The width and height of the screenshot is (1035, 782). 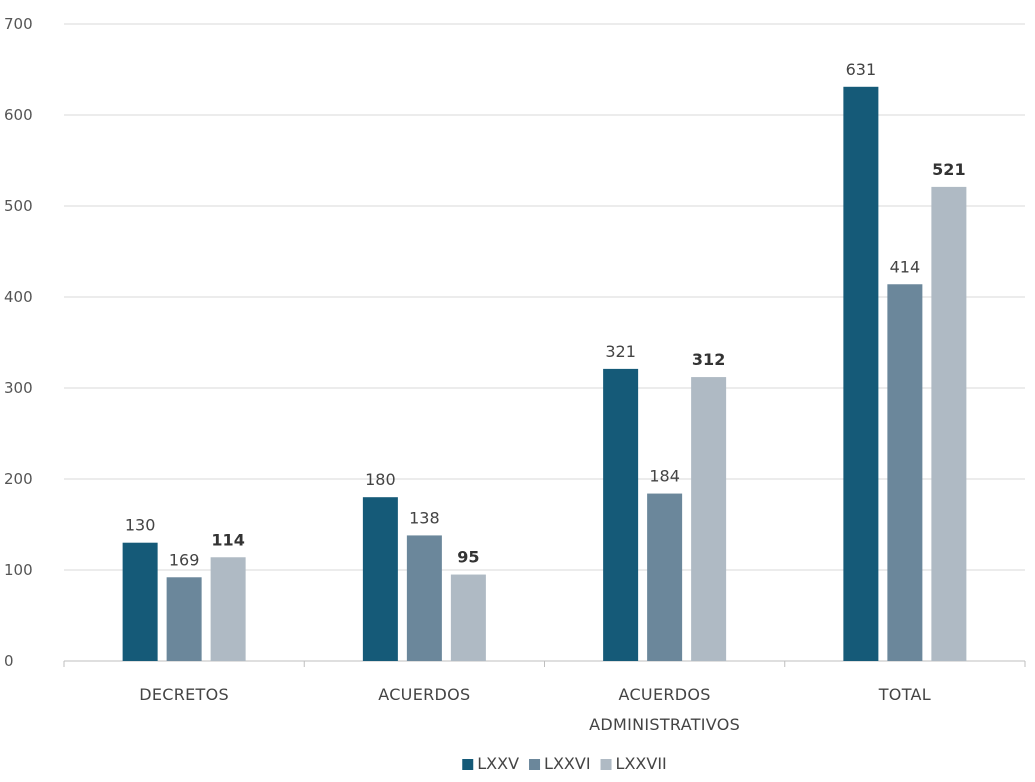 What do you see at coordinates (664, 476) in the screenshot?
I see `data-label: 184` at bounding box center [664, 476].